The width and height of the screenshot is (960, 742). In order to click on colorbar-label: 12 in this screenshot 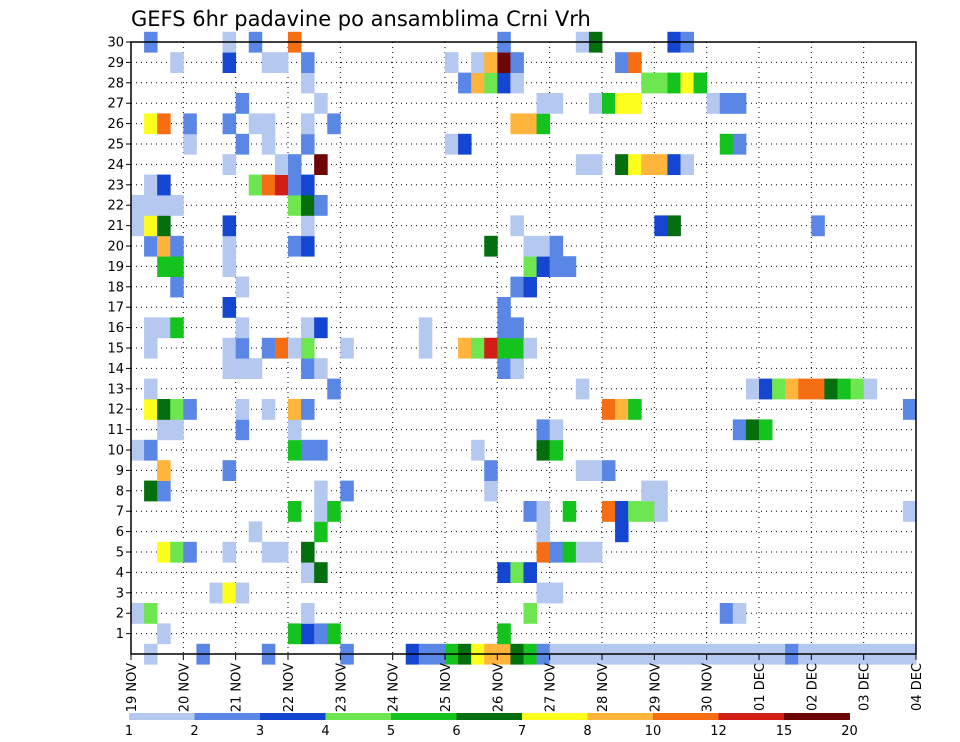, I will do `click(718, 731)`.